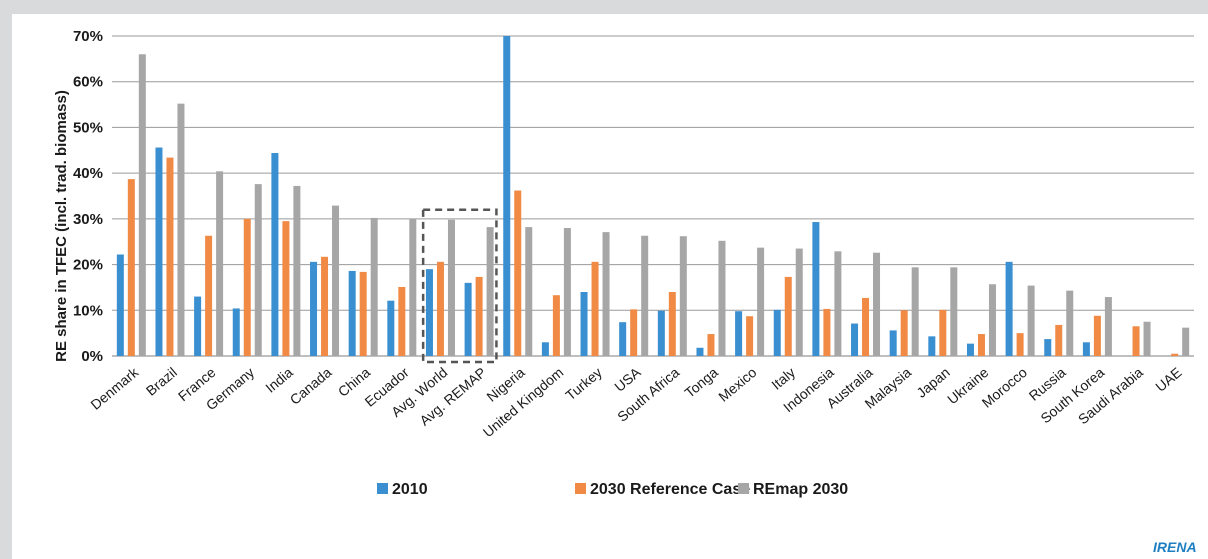 This screenshot has height=559, width=1208. Describe the element at coordinates (954, 311) in the screenshot. I see `bar-remap-2030-japan` at that location.